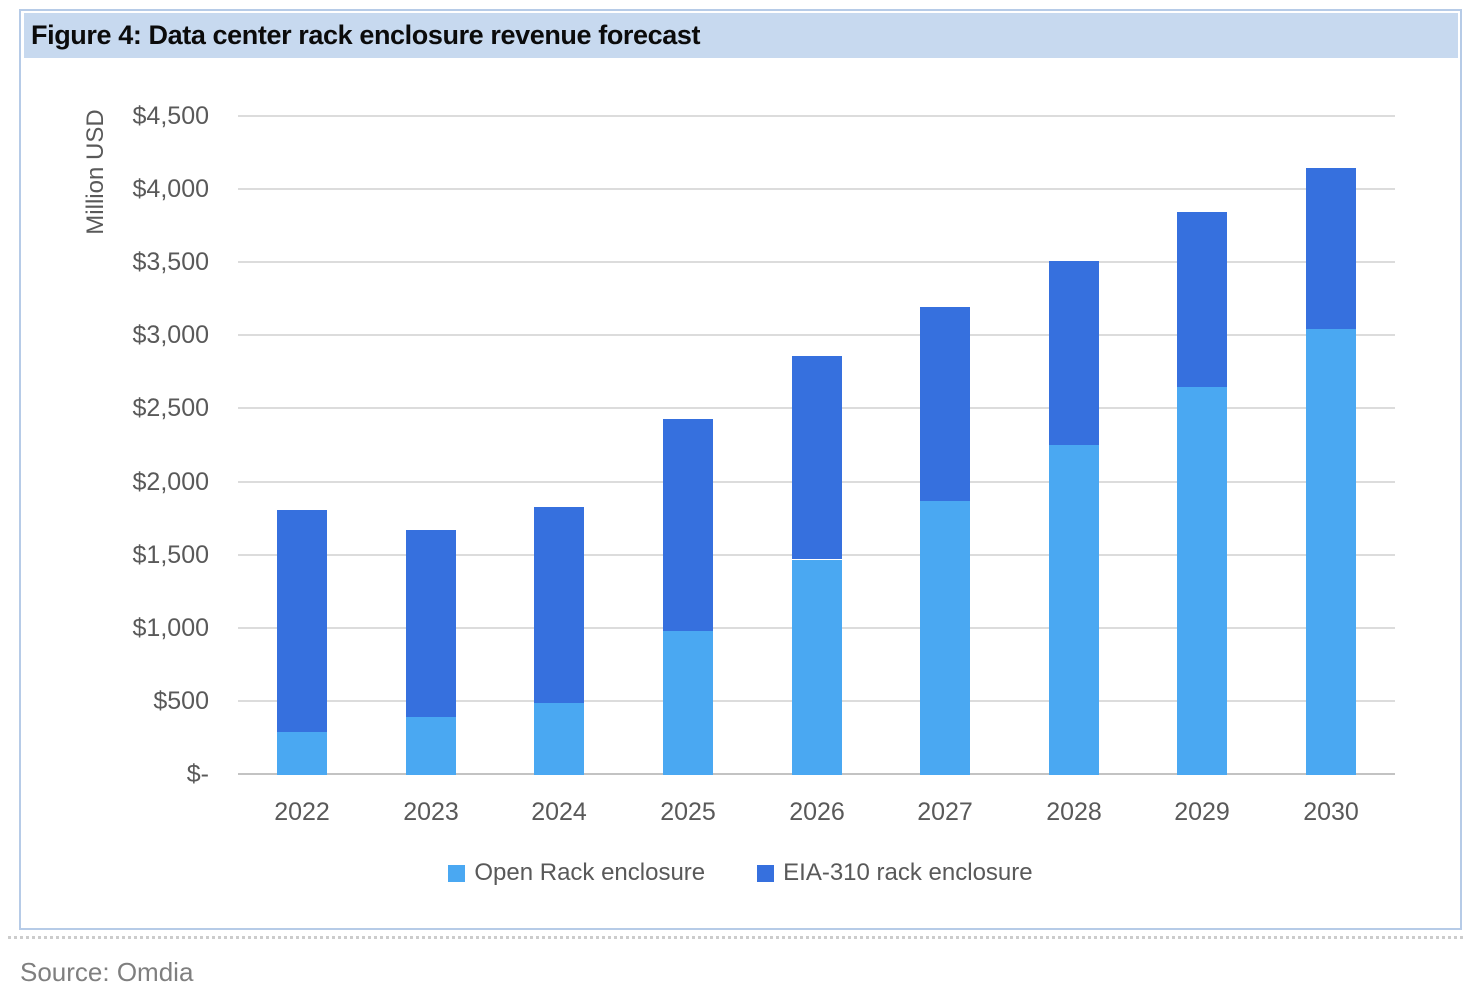 The image size is (1469, 992). Describe the element at coordinates (945, 812) in the screenshot. I see `x-tick-label-2027: 2027` at that location.